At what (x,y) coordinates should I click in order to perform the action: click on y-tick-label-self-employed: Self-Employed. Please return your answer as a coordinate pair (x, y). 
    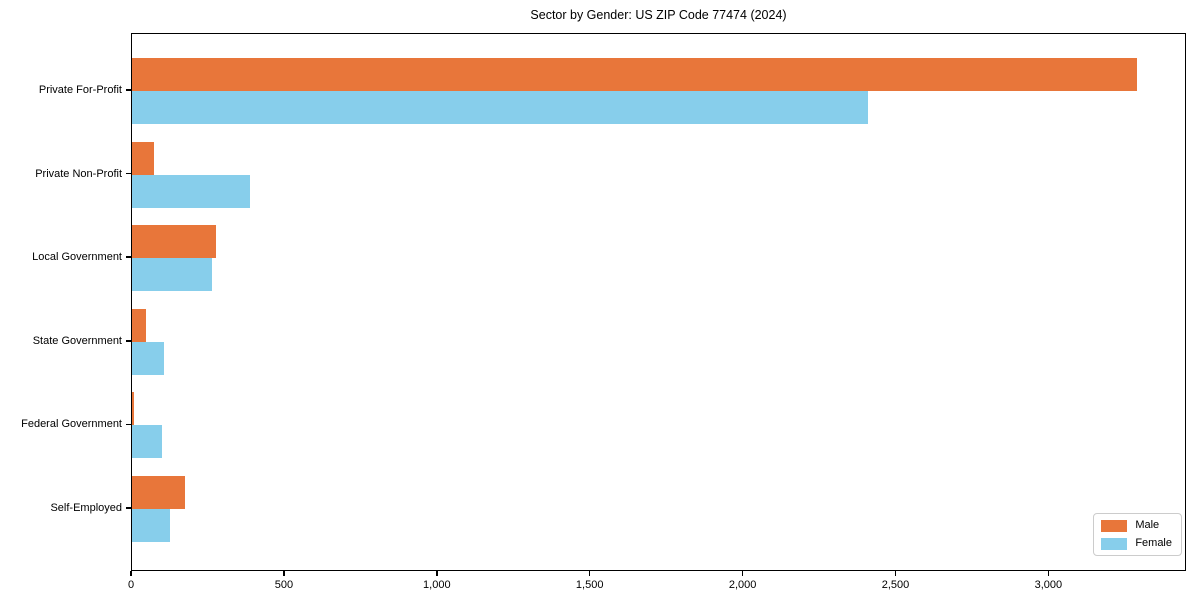
    Looking at the image, I should click on (86, 508).